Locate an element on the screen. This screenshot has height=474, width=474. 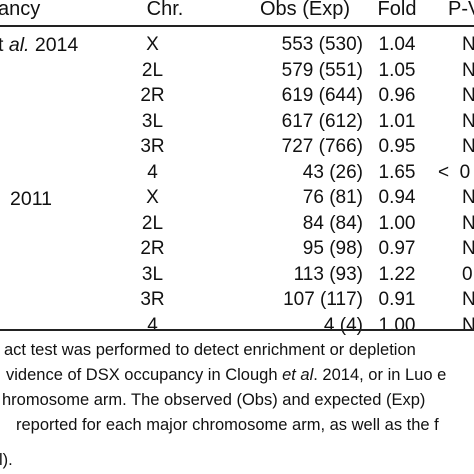
cell-fold: 1.65 is located at coordinates (397, 172).